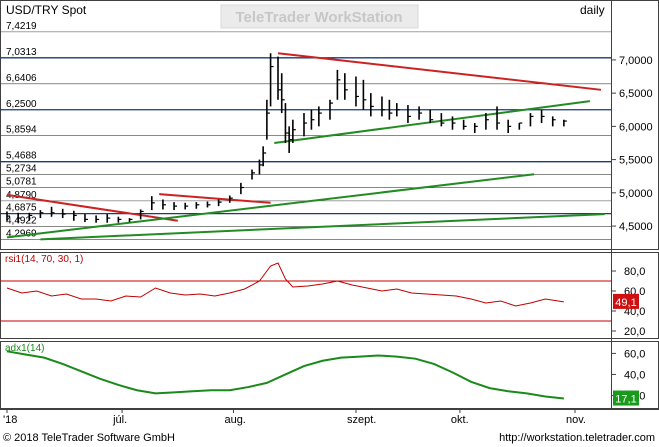 The height and width of the screenshot is (447, 659). What do you see at coordinates (21, 208) in the screenshot?
I see `level-label: 4,6875` at bounding box center [21, 208].